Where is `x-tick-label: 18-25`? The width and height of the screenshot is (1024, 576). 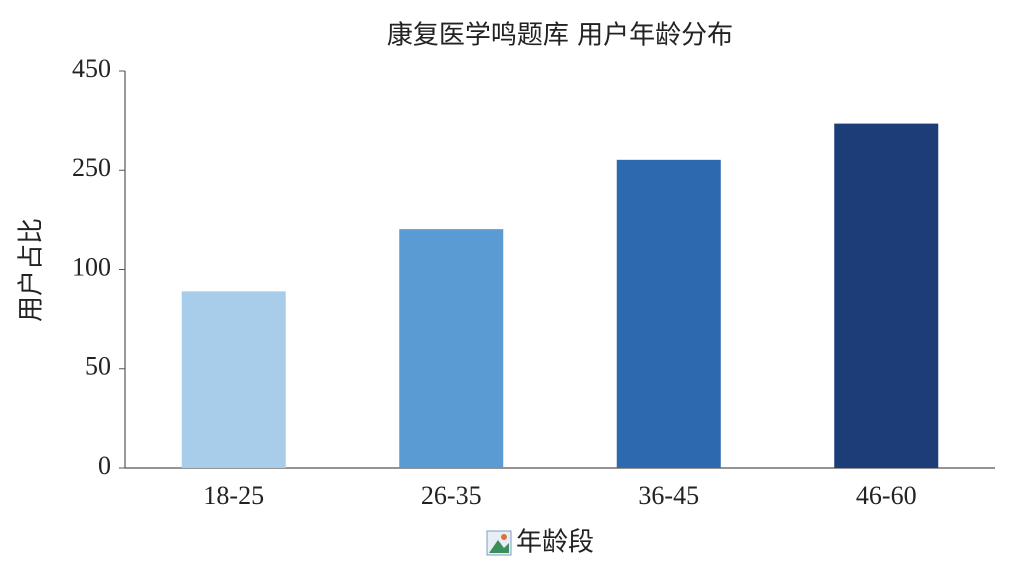 x-tick-label: 18-25 is located at coordinates (233, 495).